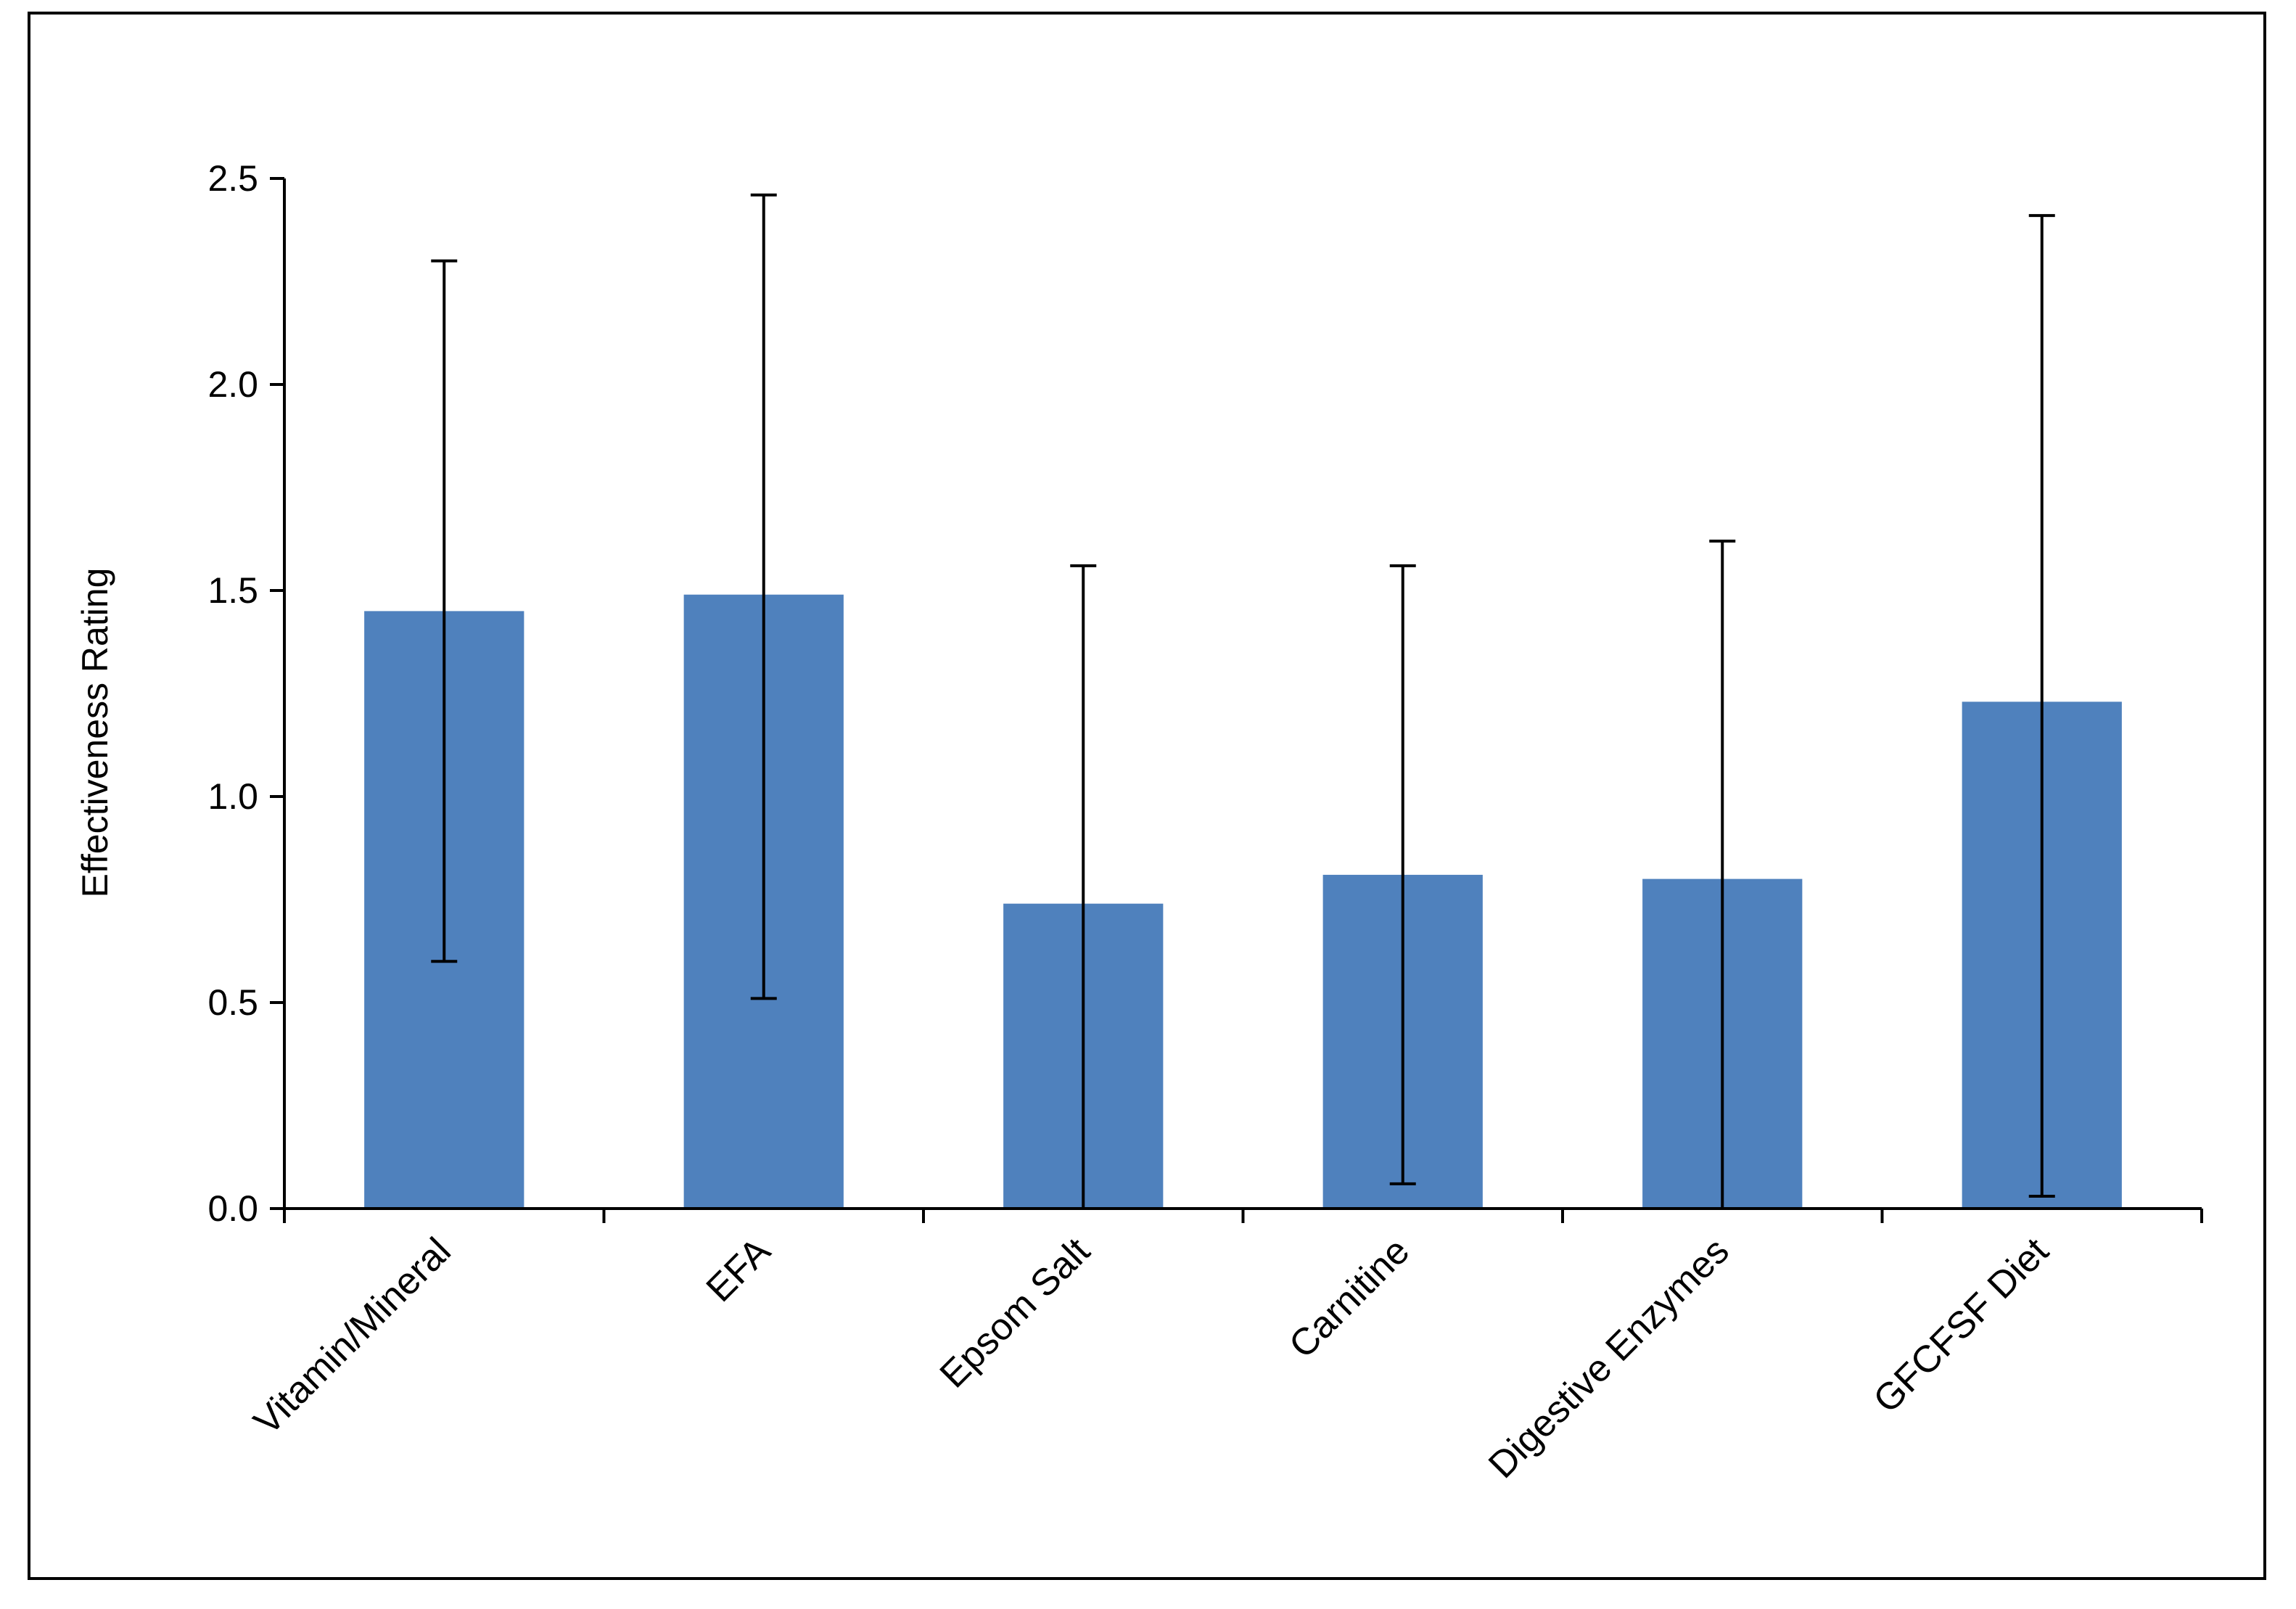  I want to click on x-tick-label-5: GFCFSF Diet, so click(1961, 1325).